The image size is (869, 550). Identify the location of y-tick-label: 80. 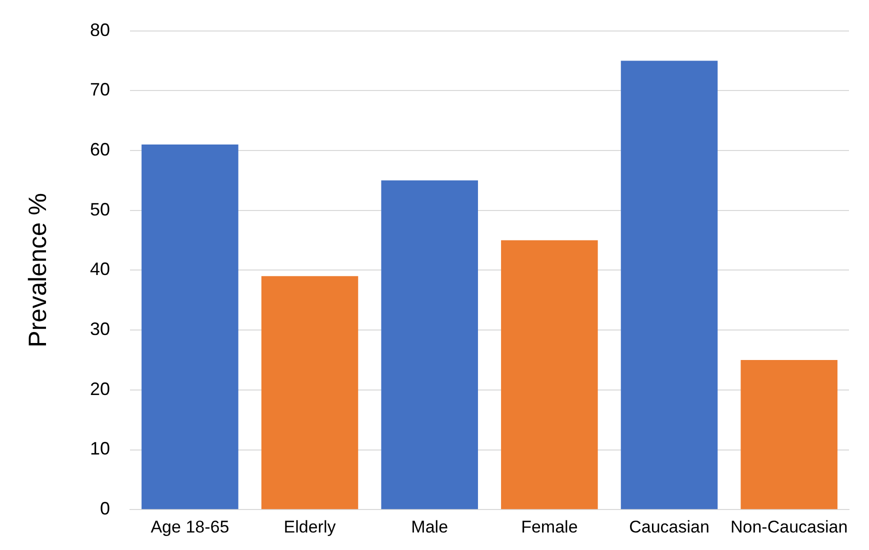
(100, 30).